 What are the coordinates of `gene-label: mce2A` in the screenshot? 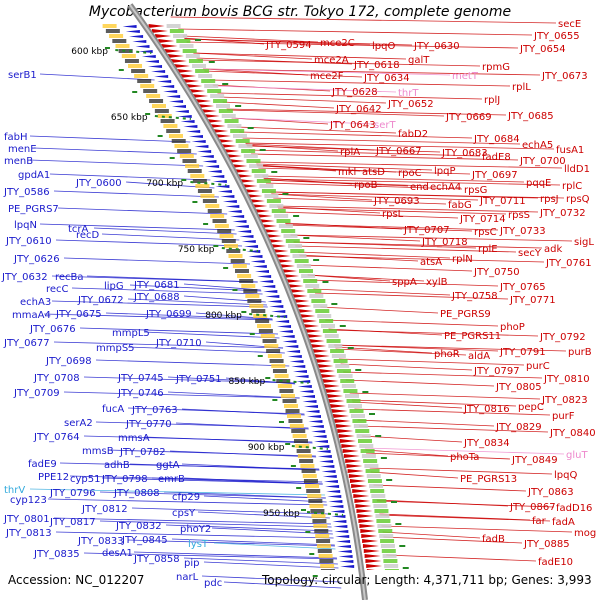 It's located at (331, 60).